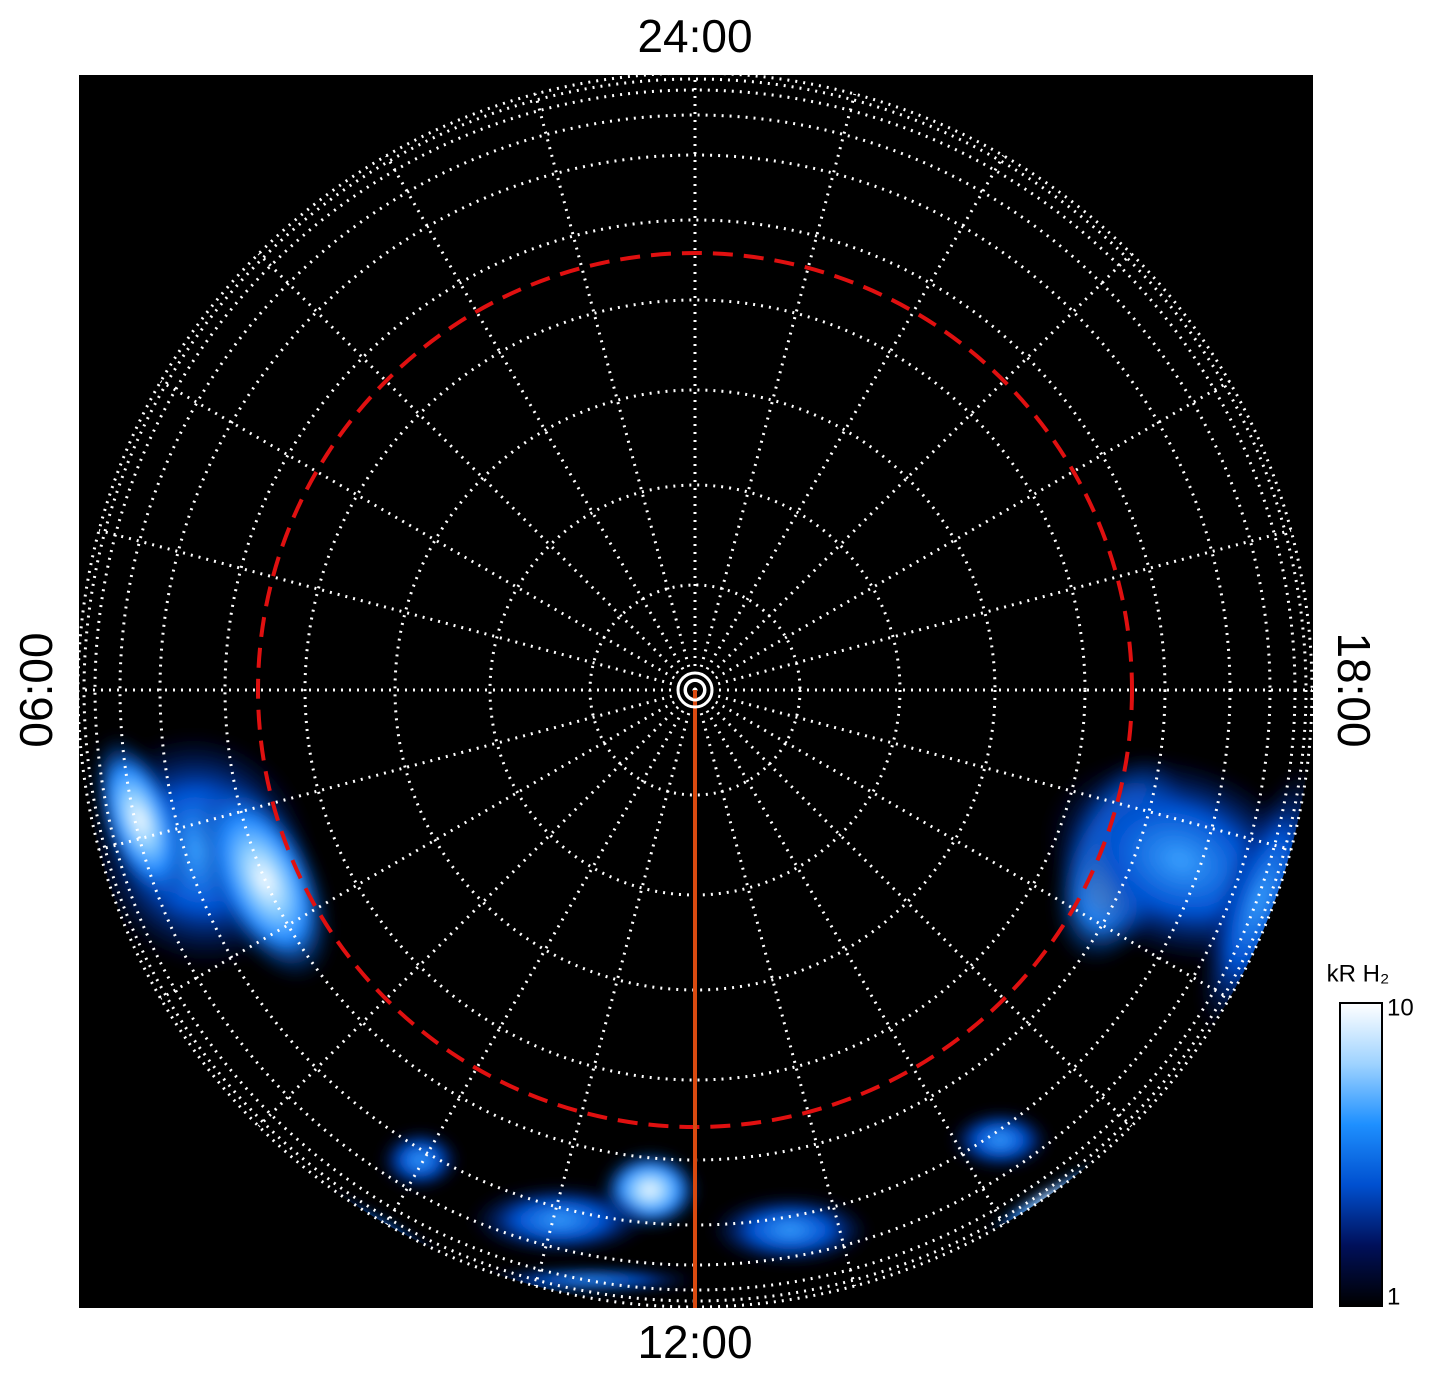 Image resolution: width=1447 pixels, height=1384 pixels. Describe the element at coordinates (1354, 689) in the screenshot. I see `hour-label: 18:00` at that location.